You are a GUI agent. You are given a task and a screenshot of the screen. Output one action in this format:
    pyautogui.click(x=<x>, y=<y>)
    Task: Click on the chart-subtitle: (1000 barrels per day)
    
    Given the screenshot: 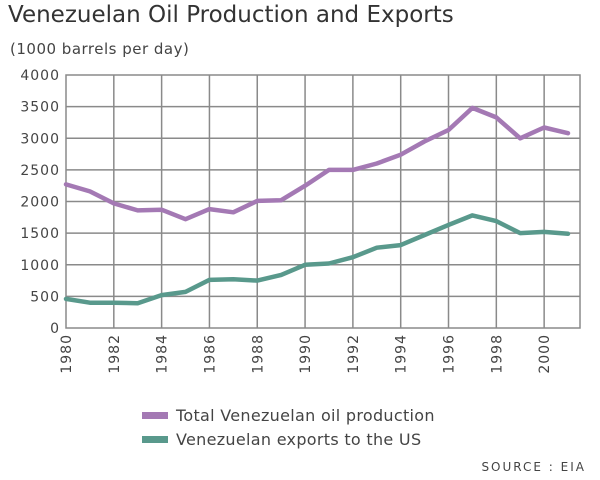 What is the action you would take?
    pyautogui.click(x=100, y=49)
    